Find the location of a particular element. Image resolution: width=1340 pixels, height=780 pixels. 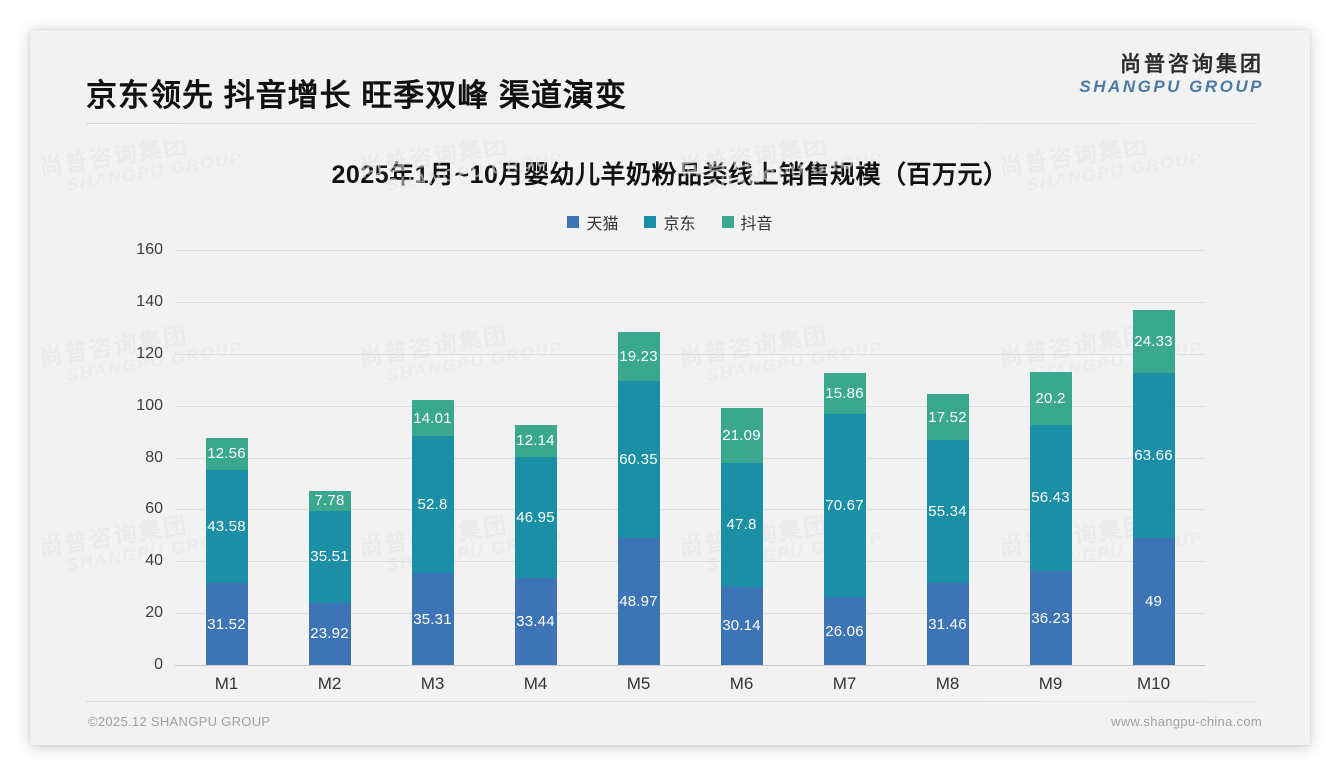

bar-segment-抖音: 14.01 is located at coordinates (432, 418).